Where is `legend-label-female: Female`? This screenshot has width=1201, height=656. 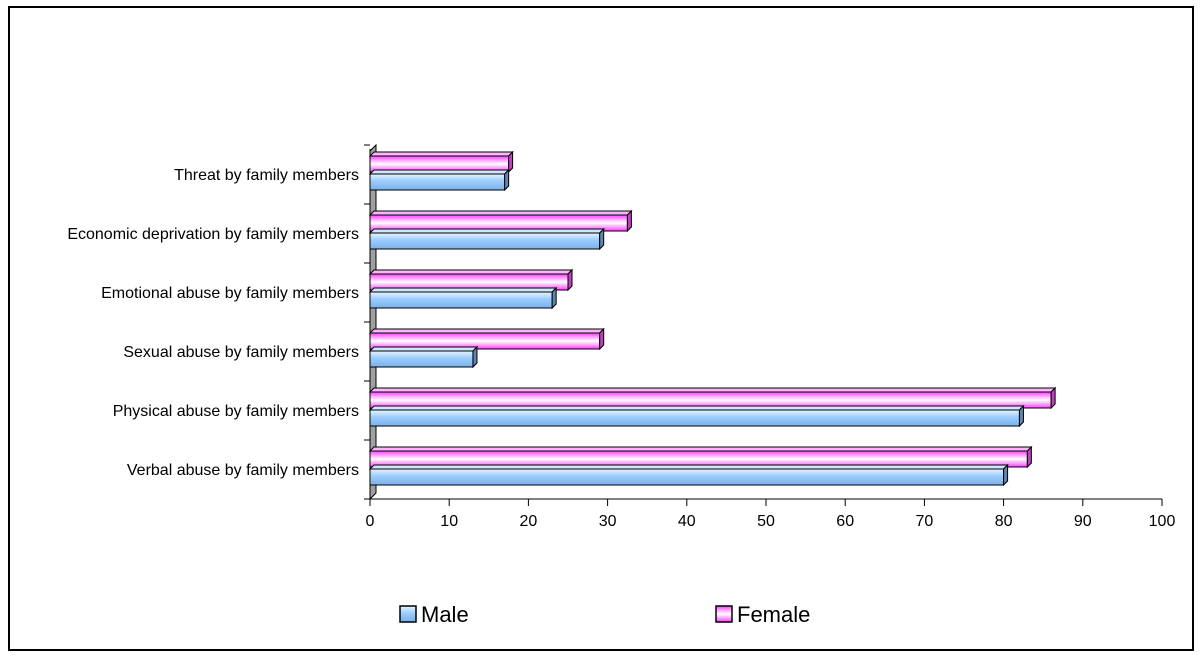 legend-label-female: Female is located at coordinates (773, 614).